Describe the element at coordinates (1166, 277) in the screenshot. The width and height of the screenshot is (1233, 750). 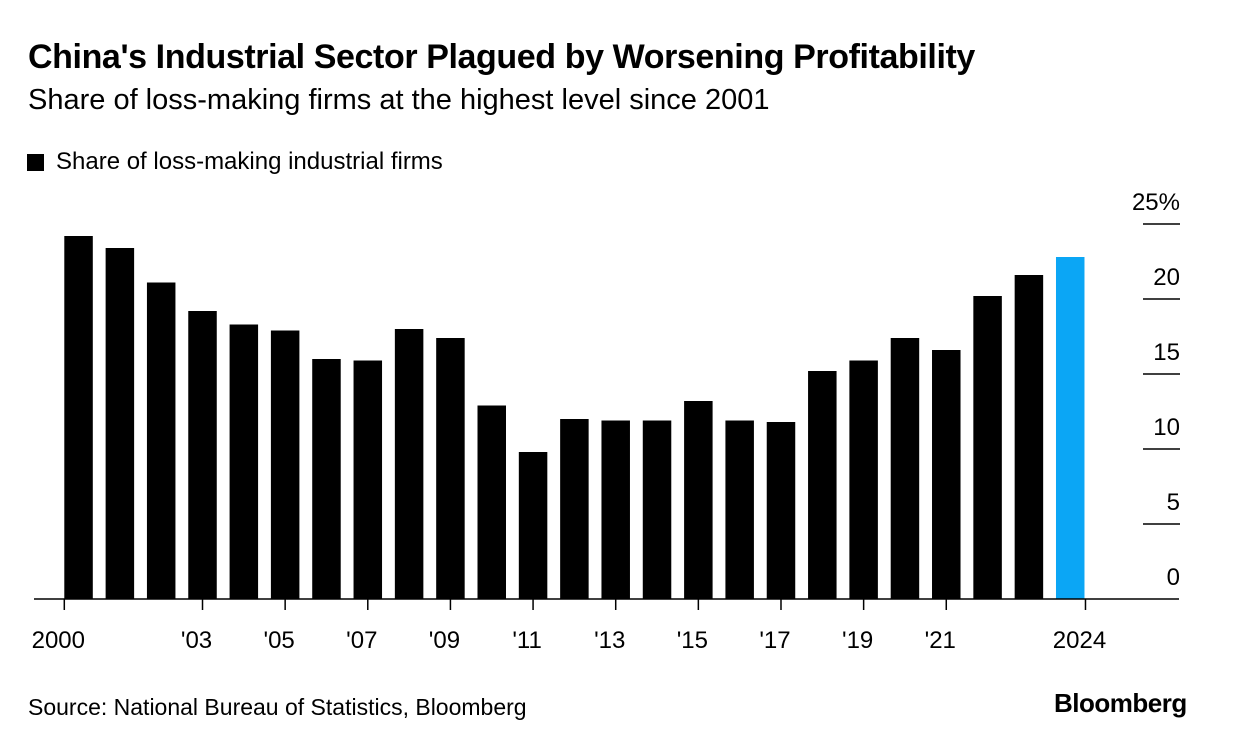
I see `y-tick-label-20: 20` at that location.